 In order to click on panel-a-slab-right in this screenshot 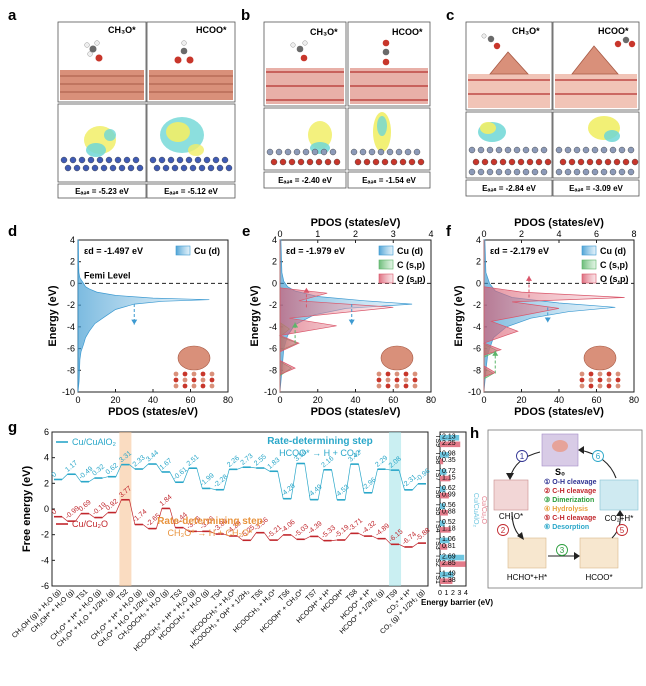, I will do `click(191, 70)`.